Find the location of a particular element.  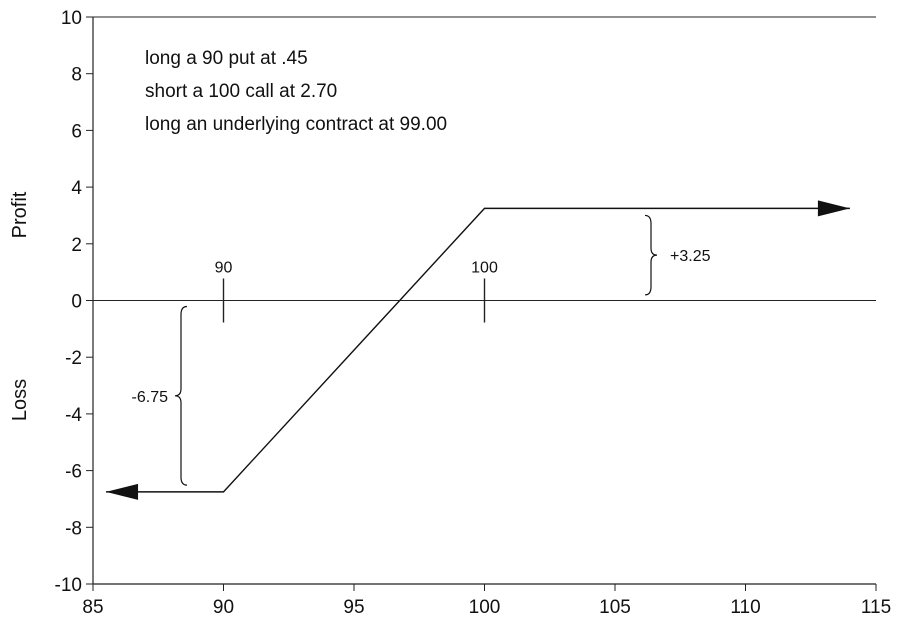

x-tick-label: 105 is located at coordinates (615, 607).